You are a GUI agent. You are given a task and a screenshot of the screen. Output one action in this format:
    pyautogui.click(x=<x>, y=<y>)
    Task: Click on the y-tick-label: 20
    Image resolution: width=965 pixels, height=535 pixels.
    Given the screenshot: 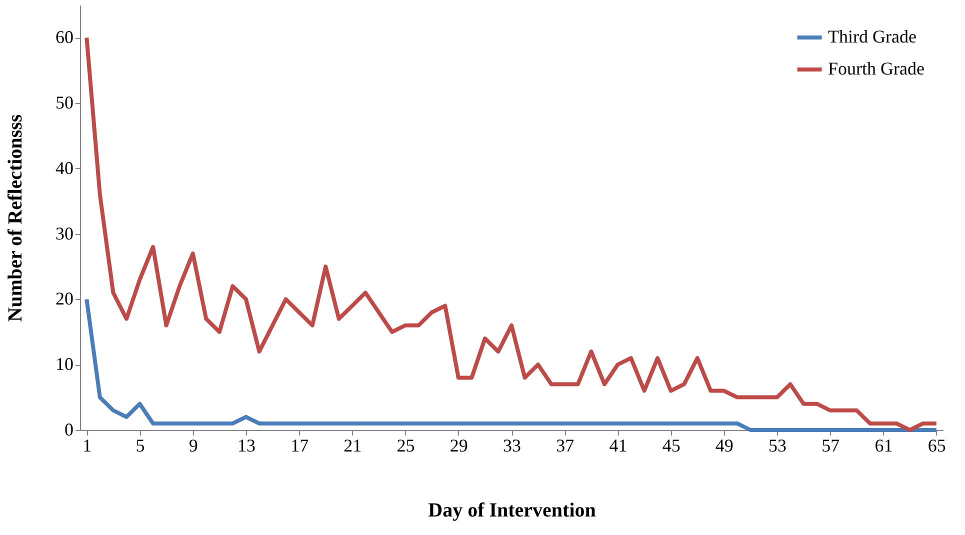 What is the action you would take?
    pyautogui.click(x=65, y=298)
    